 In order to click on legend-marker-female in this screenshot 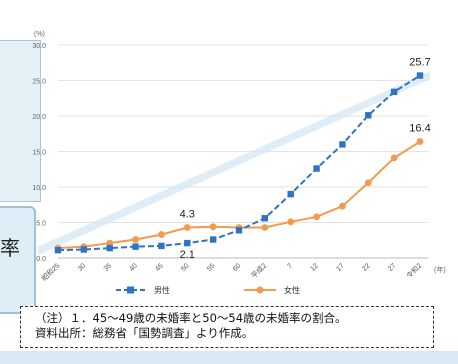, I will do `click(260, 290)`.